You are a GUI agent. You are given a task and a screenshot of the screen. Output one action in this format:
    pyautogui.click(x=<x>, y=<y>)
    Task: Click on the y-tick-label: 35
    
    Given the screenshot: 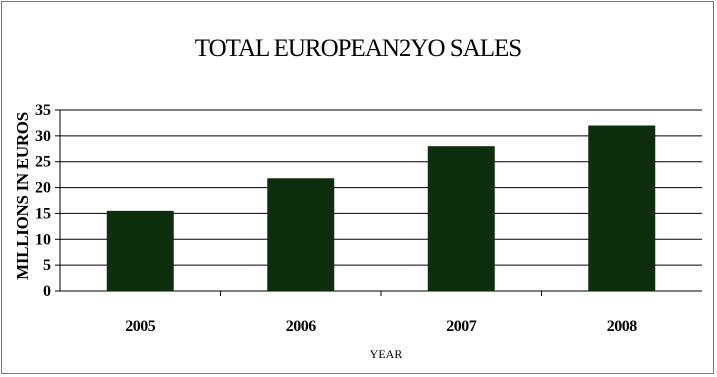 What is the action you would take?
    pyautogui.click(x=43, y=110)
    